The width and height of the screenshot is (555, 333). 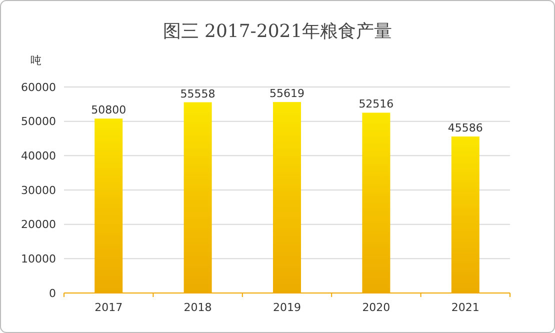 What do you see at coordinates (287, 93) in the screenshot?
I see `data-label: 55619` at bounding box center [287, 93].